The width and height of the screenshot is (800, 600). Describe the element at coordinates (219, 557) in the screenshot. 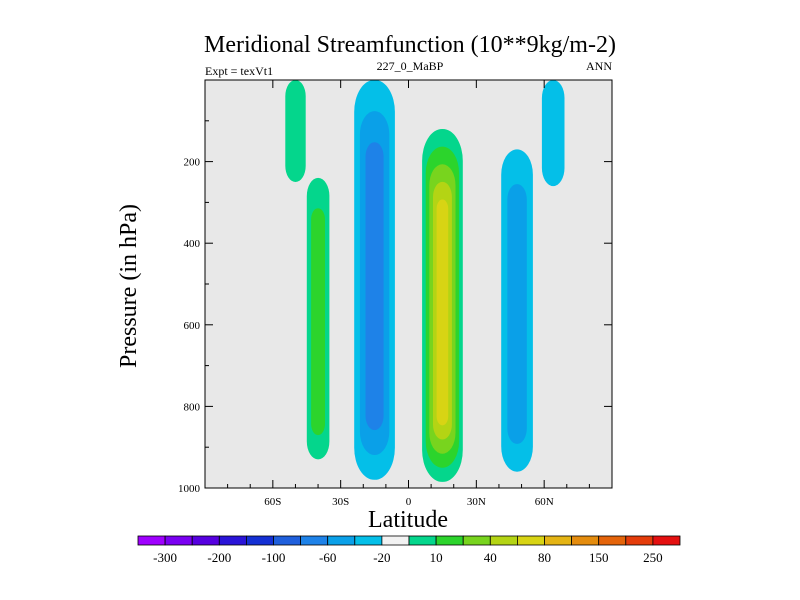

I see `colorbar-label: -200` at that location.